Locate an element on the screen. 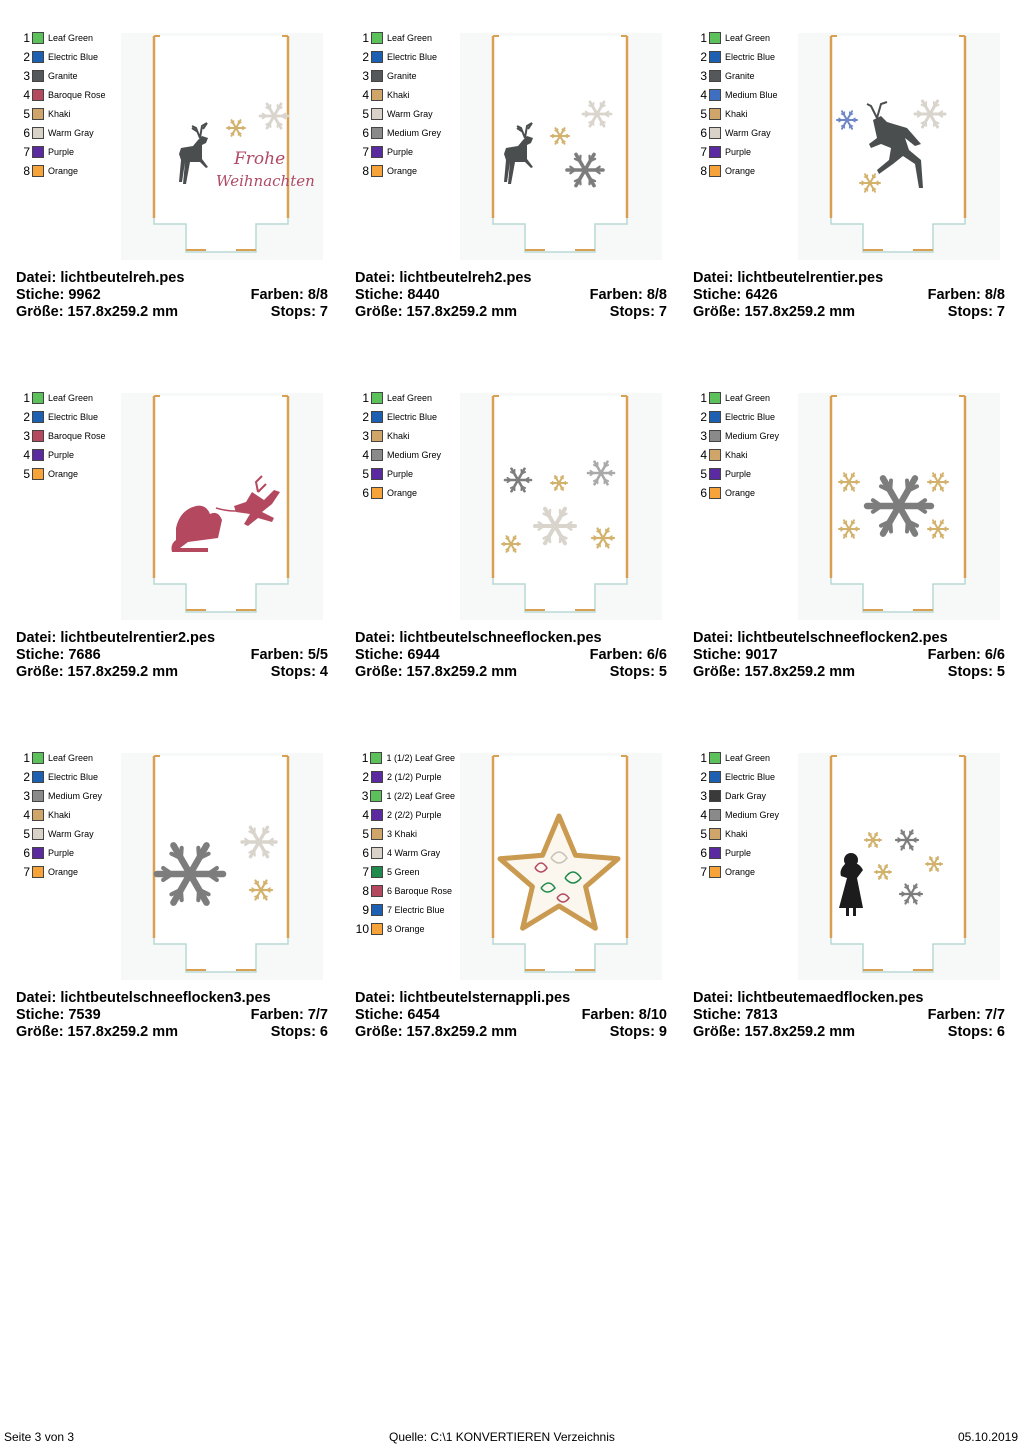 The image size is (1024, 1448). color-name: Baroque Rose is located at coordinates (77, 435).